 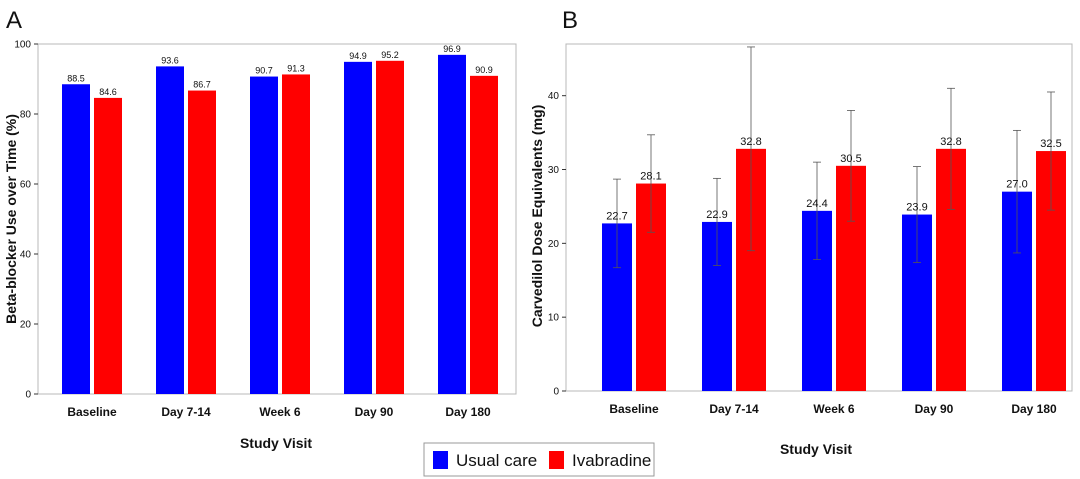 I want to click on bar-value-label: 22.9, so click(x=716, y=215).